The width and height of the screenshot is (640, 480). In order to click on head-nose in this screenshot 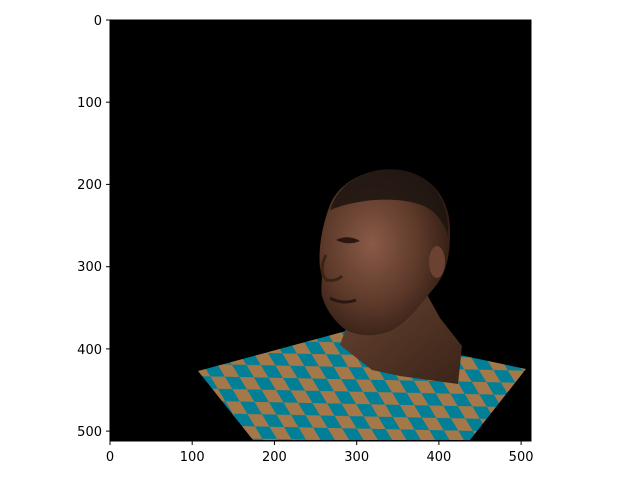, I will do `click(332, 268)`.